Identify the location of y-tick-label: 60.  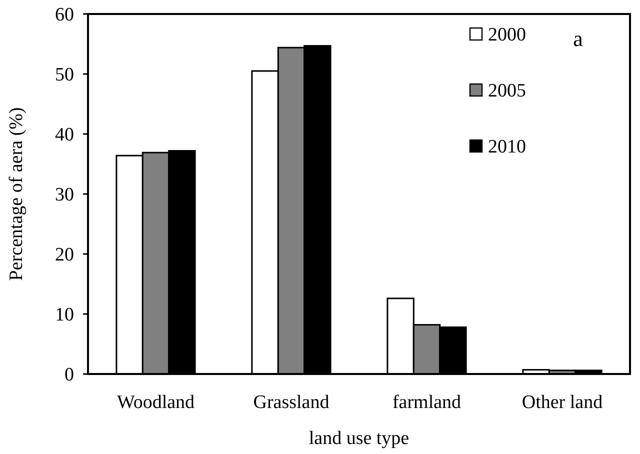
(64, 15).